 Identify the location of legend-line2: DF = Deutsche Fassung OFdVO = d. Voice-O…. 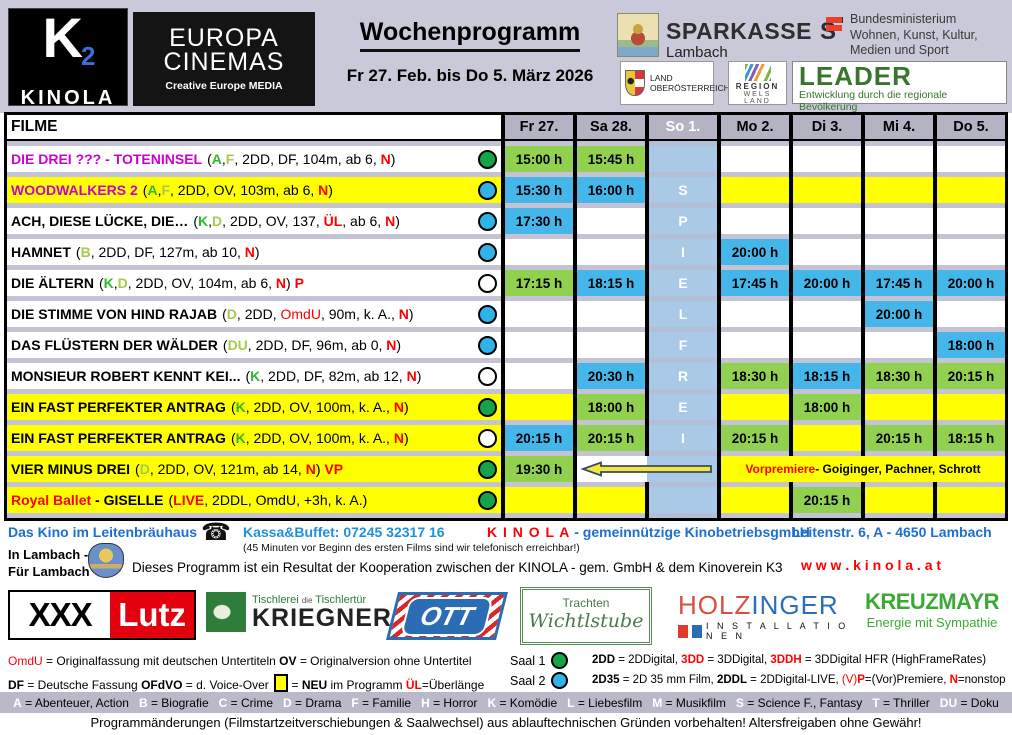
(246, 683).